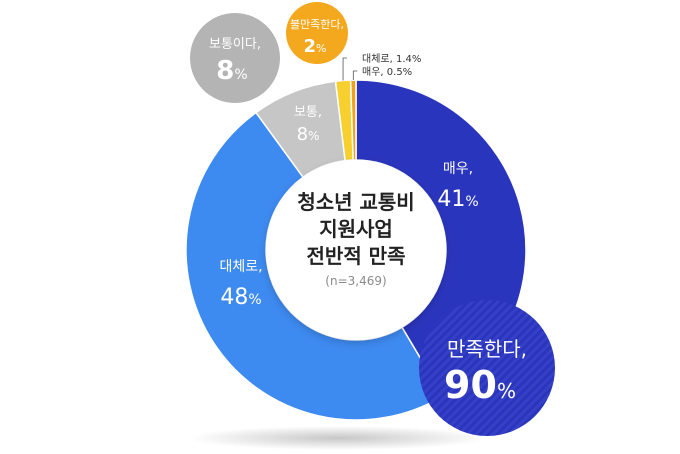 The image size is (680, 454). I want to click on bubble-satisfied-label: 만족한다,, so click(487, 349).